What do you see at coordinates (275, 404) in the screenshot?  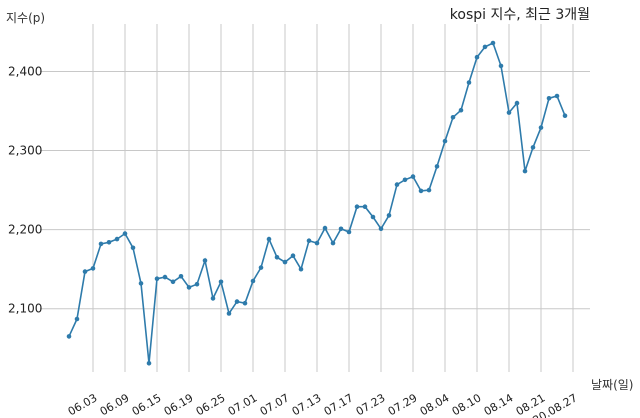 I see `x-tick-label: 07.07` at bounding box center [275, 404].